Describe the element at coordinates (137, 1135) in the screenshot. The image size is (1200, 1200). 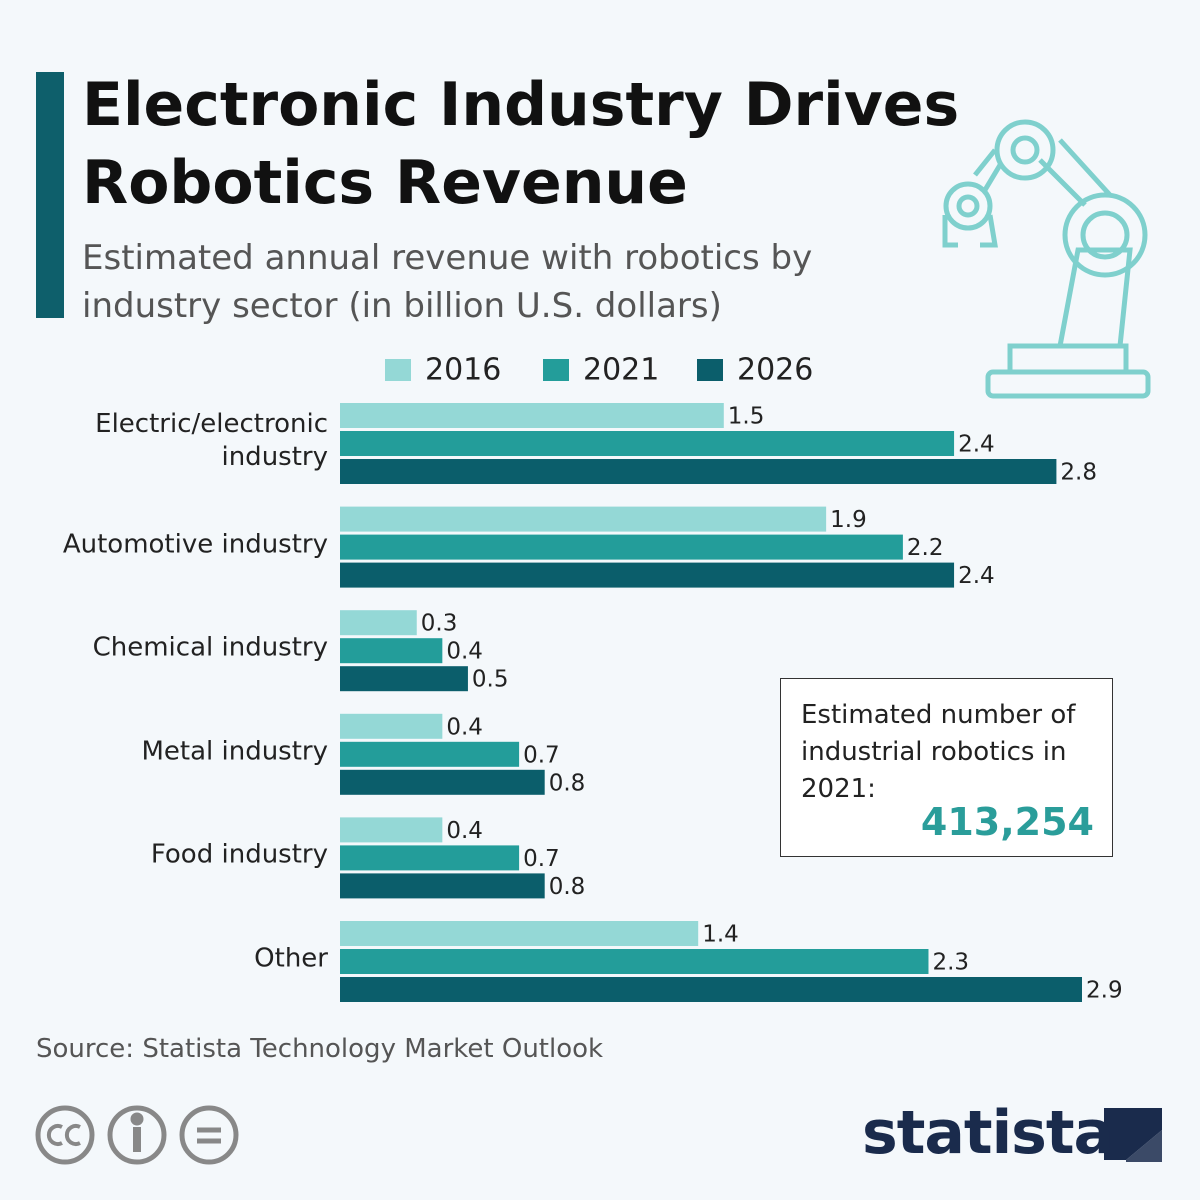
I see `cc-icons` at that location.